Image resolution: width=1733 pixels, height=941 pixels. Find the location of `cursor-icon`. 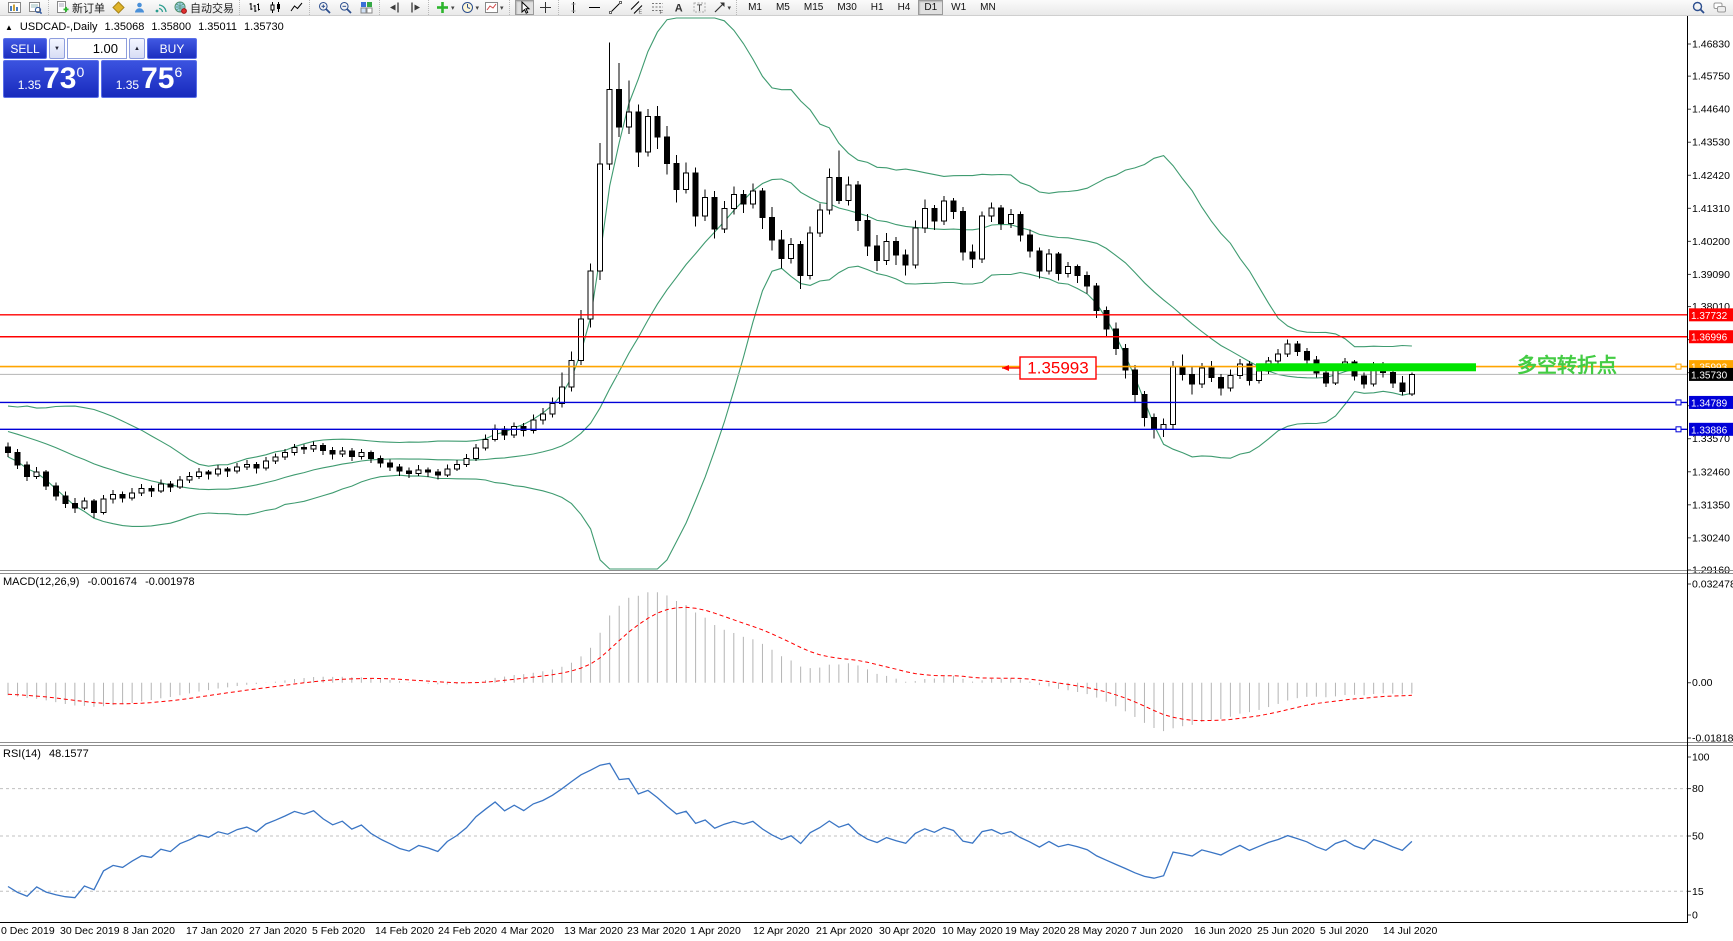

cursor-icon is located at coordinates (524, 7).